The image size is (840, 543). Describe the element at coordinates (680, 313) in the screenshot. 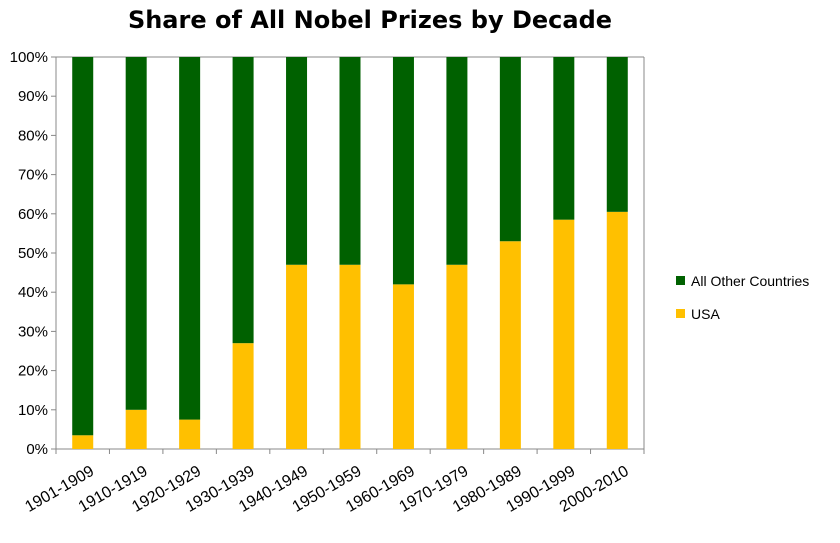

I see `legend-swatch-usa` at that location.